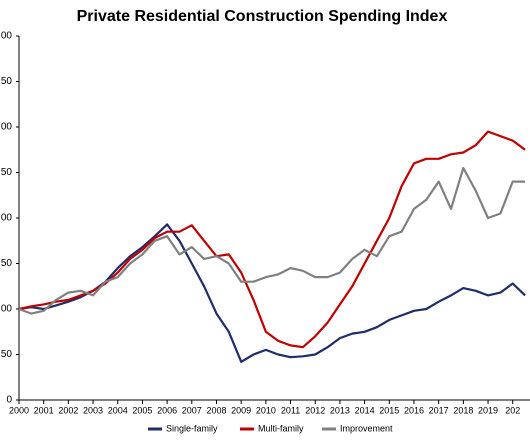 The image size is (530, 447). What do you see at coordinates (241, 410) in the screenshot?
I see `x-tick-label: 2009` at bounding box center [241, 410].